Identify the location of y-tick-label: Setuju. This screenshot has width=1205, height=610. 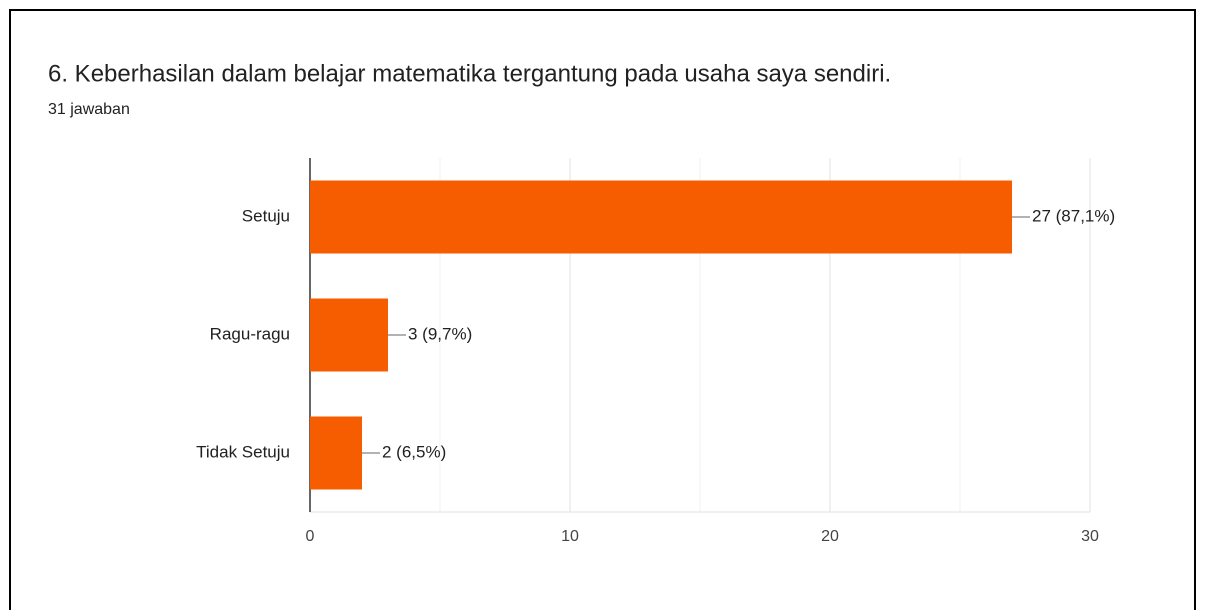
(266, 215).